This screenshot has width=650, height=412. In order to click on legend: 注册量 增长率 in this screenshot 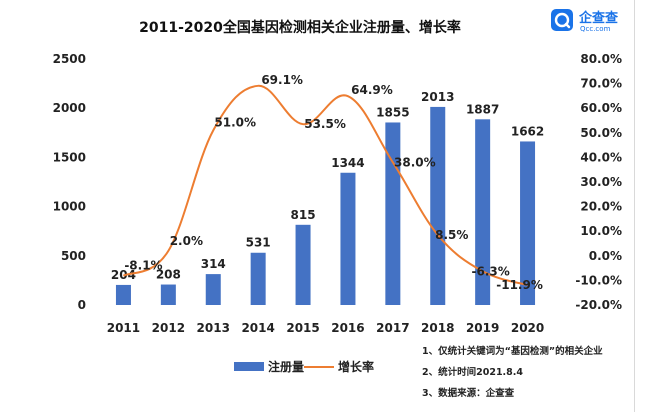, I will do `click(304, 366)`.